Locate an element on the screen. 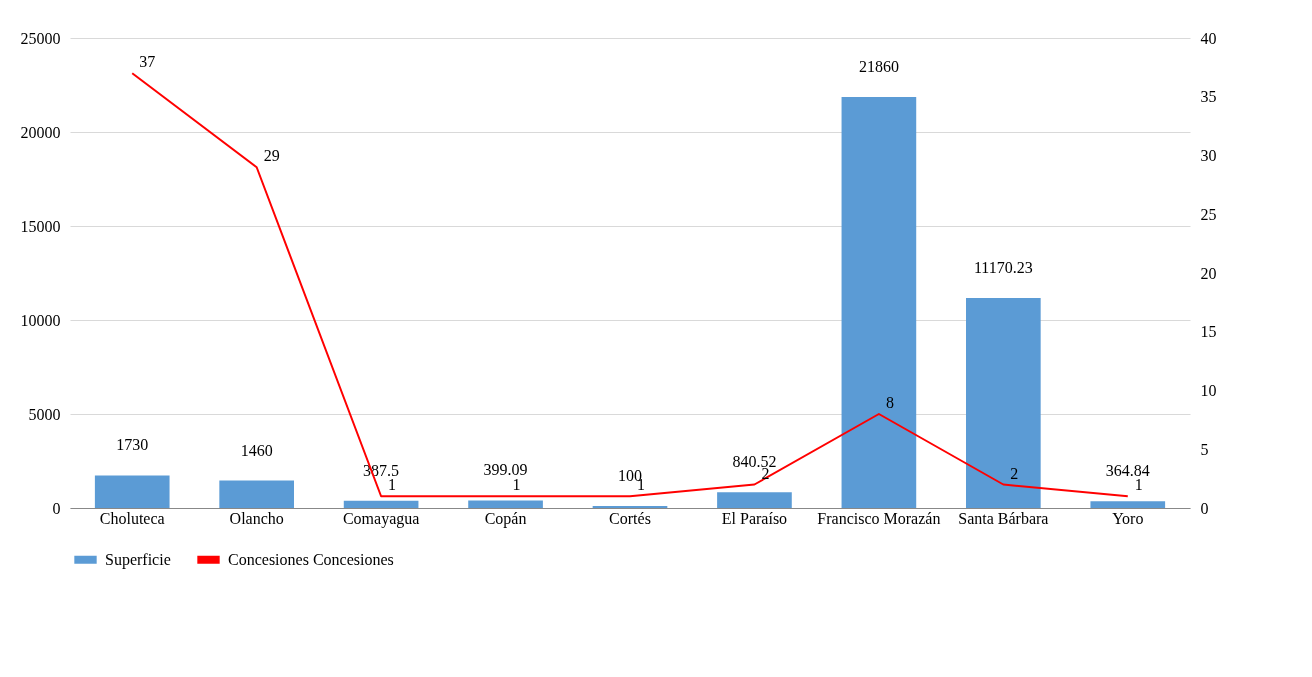 The image size is (1312, 677). y2-tick-label: 10 is located at coordinates (1208, 390).